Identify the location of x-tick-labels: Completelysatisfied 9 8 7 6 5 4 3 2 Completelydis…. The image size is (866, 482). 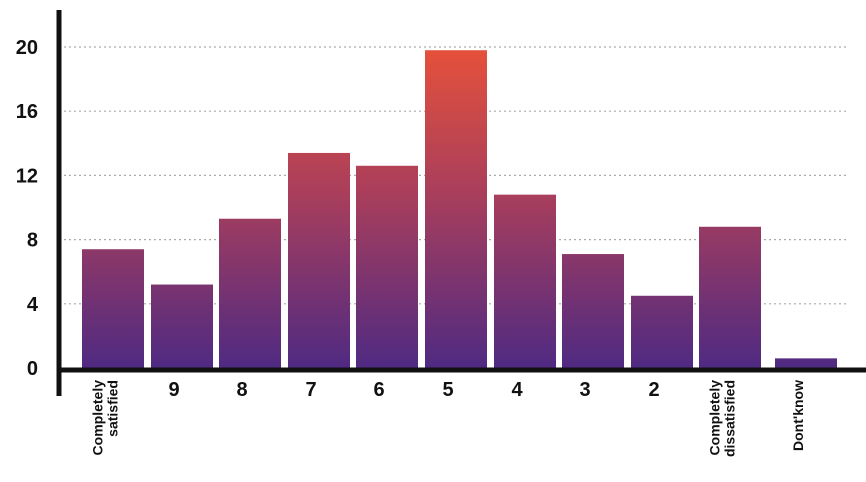
(448, 418).